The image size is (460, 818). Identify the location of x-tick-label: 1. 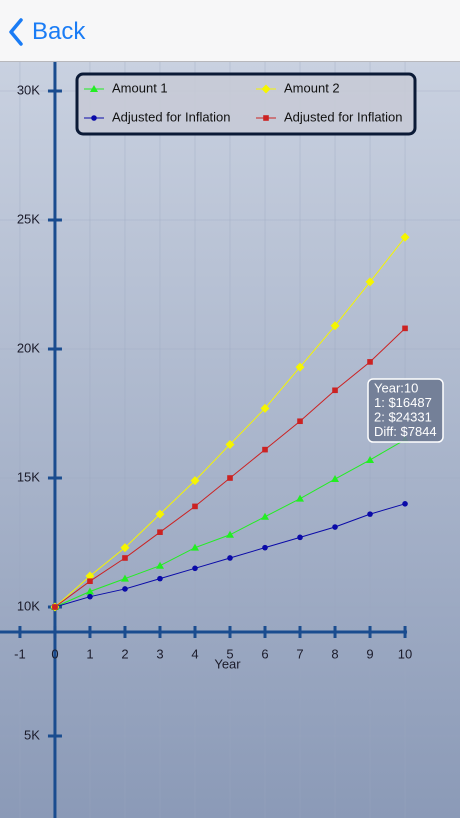
(89, 653).